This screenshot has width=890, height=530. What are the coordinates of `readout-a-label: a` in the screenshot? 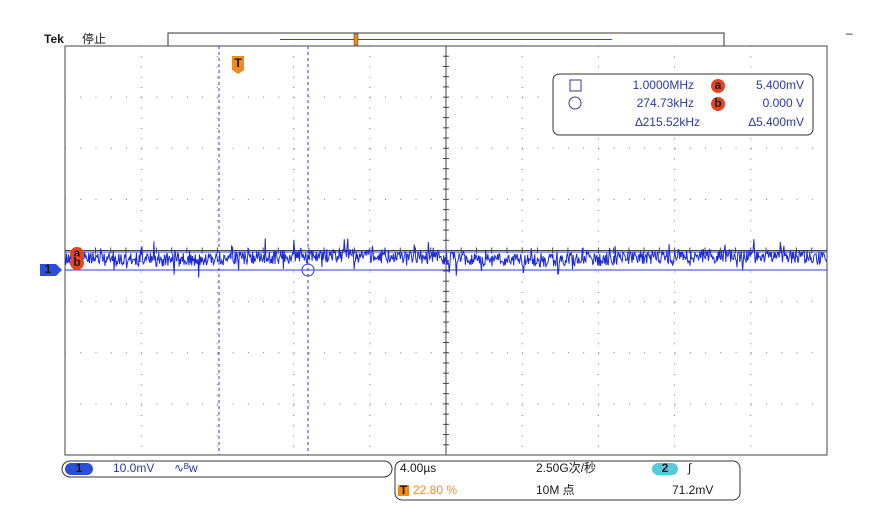 It's located at (718, 85).